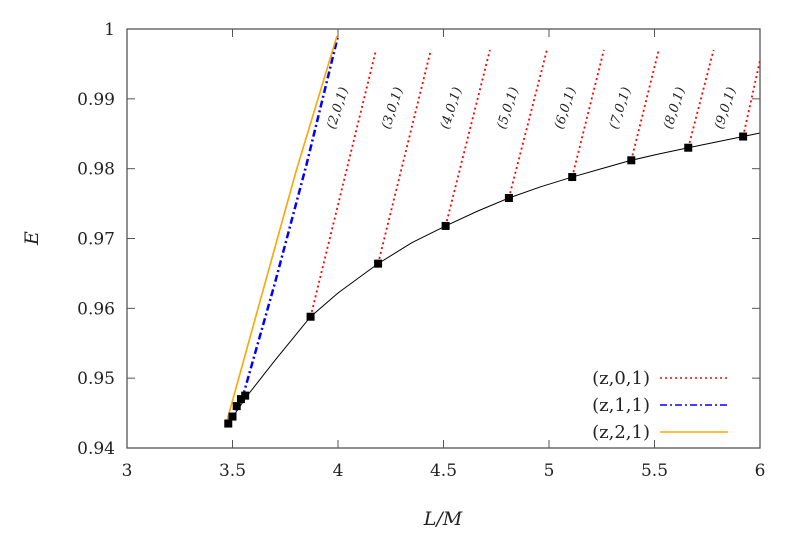 The height and width of the screenshot is (539, 808). I want to click on y-tick-label: 0.96, so click(96, 309).